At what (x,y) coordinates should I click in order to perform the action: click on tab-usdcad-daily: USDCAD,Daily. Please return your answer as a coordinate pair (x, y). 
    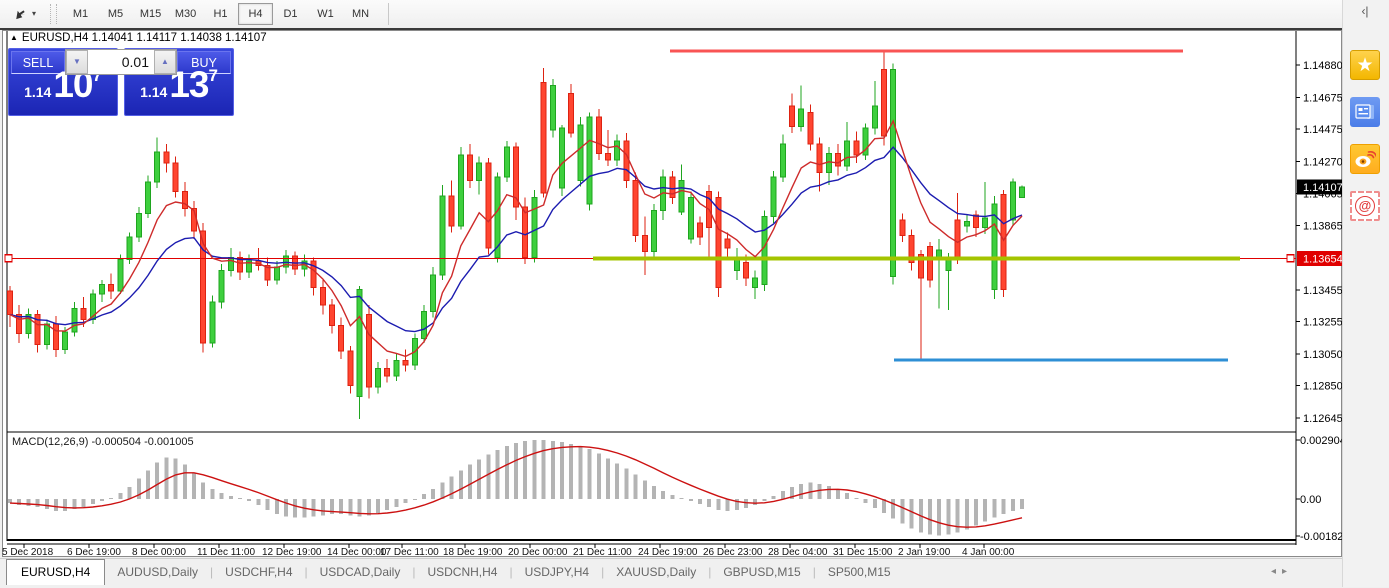
    Looking at the image, I should click on (360, 572).